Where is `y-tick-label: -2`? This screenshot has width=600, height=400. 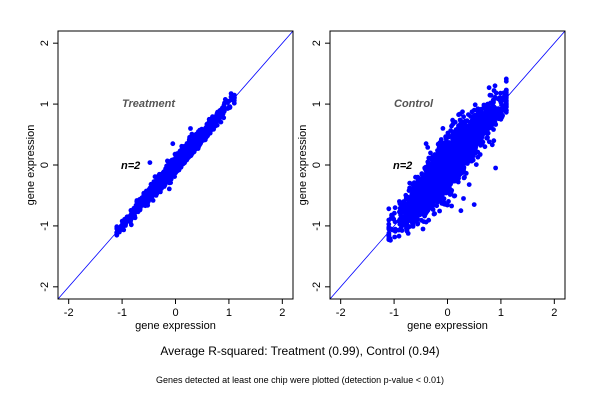
y-tick-label: -2 is located at coordinates (45, 287).